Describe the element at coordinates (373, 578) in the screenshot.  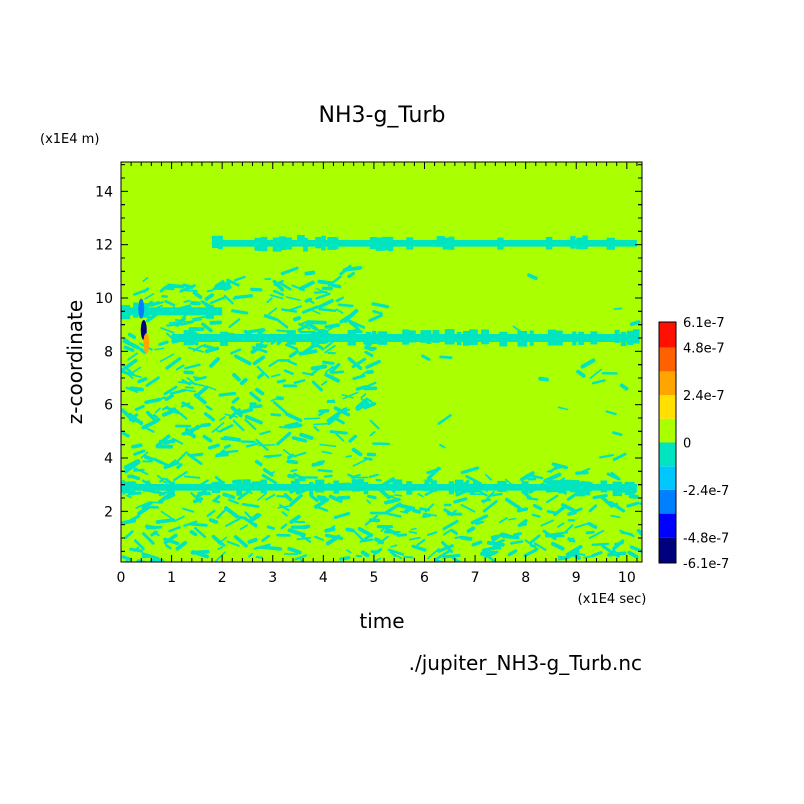
I see `x-tick-label: 5` at that location.